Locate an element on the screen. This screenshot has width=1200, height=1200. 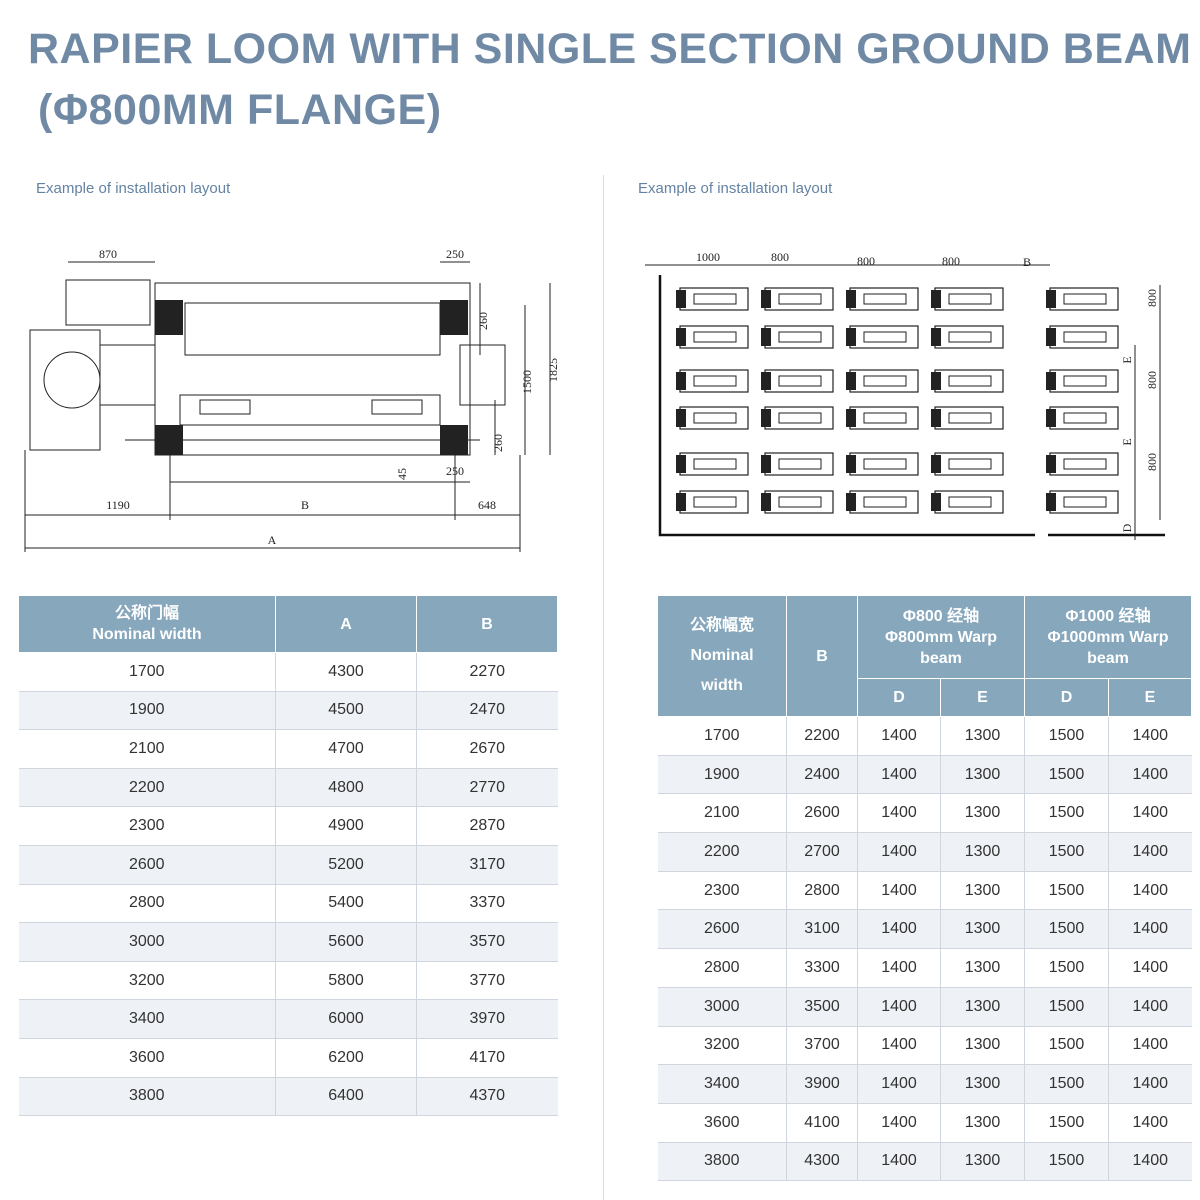
table-cell: 3400 is located at coordinates (722, 1084).